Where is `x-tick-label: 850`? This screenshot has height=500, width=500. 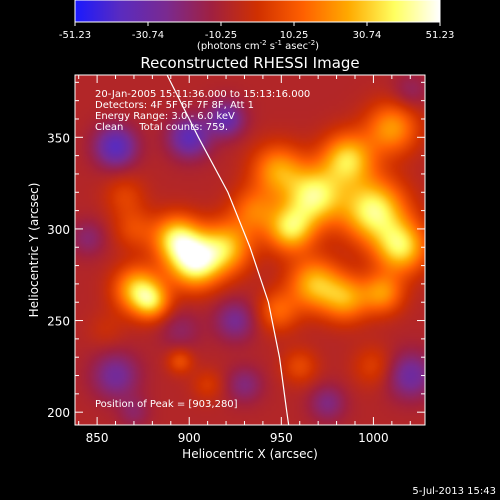 x-tick-label: 850 is located at coordinates (97, 438).